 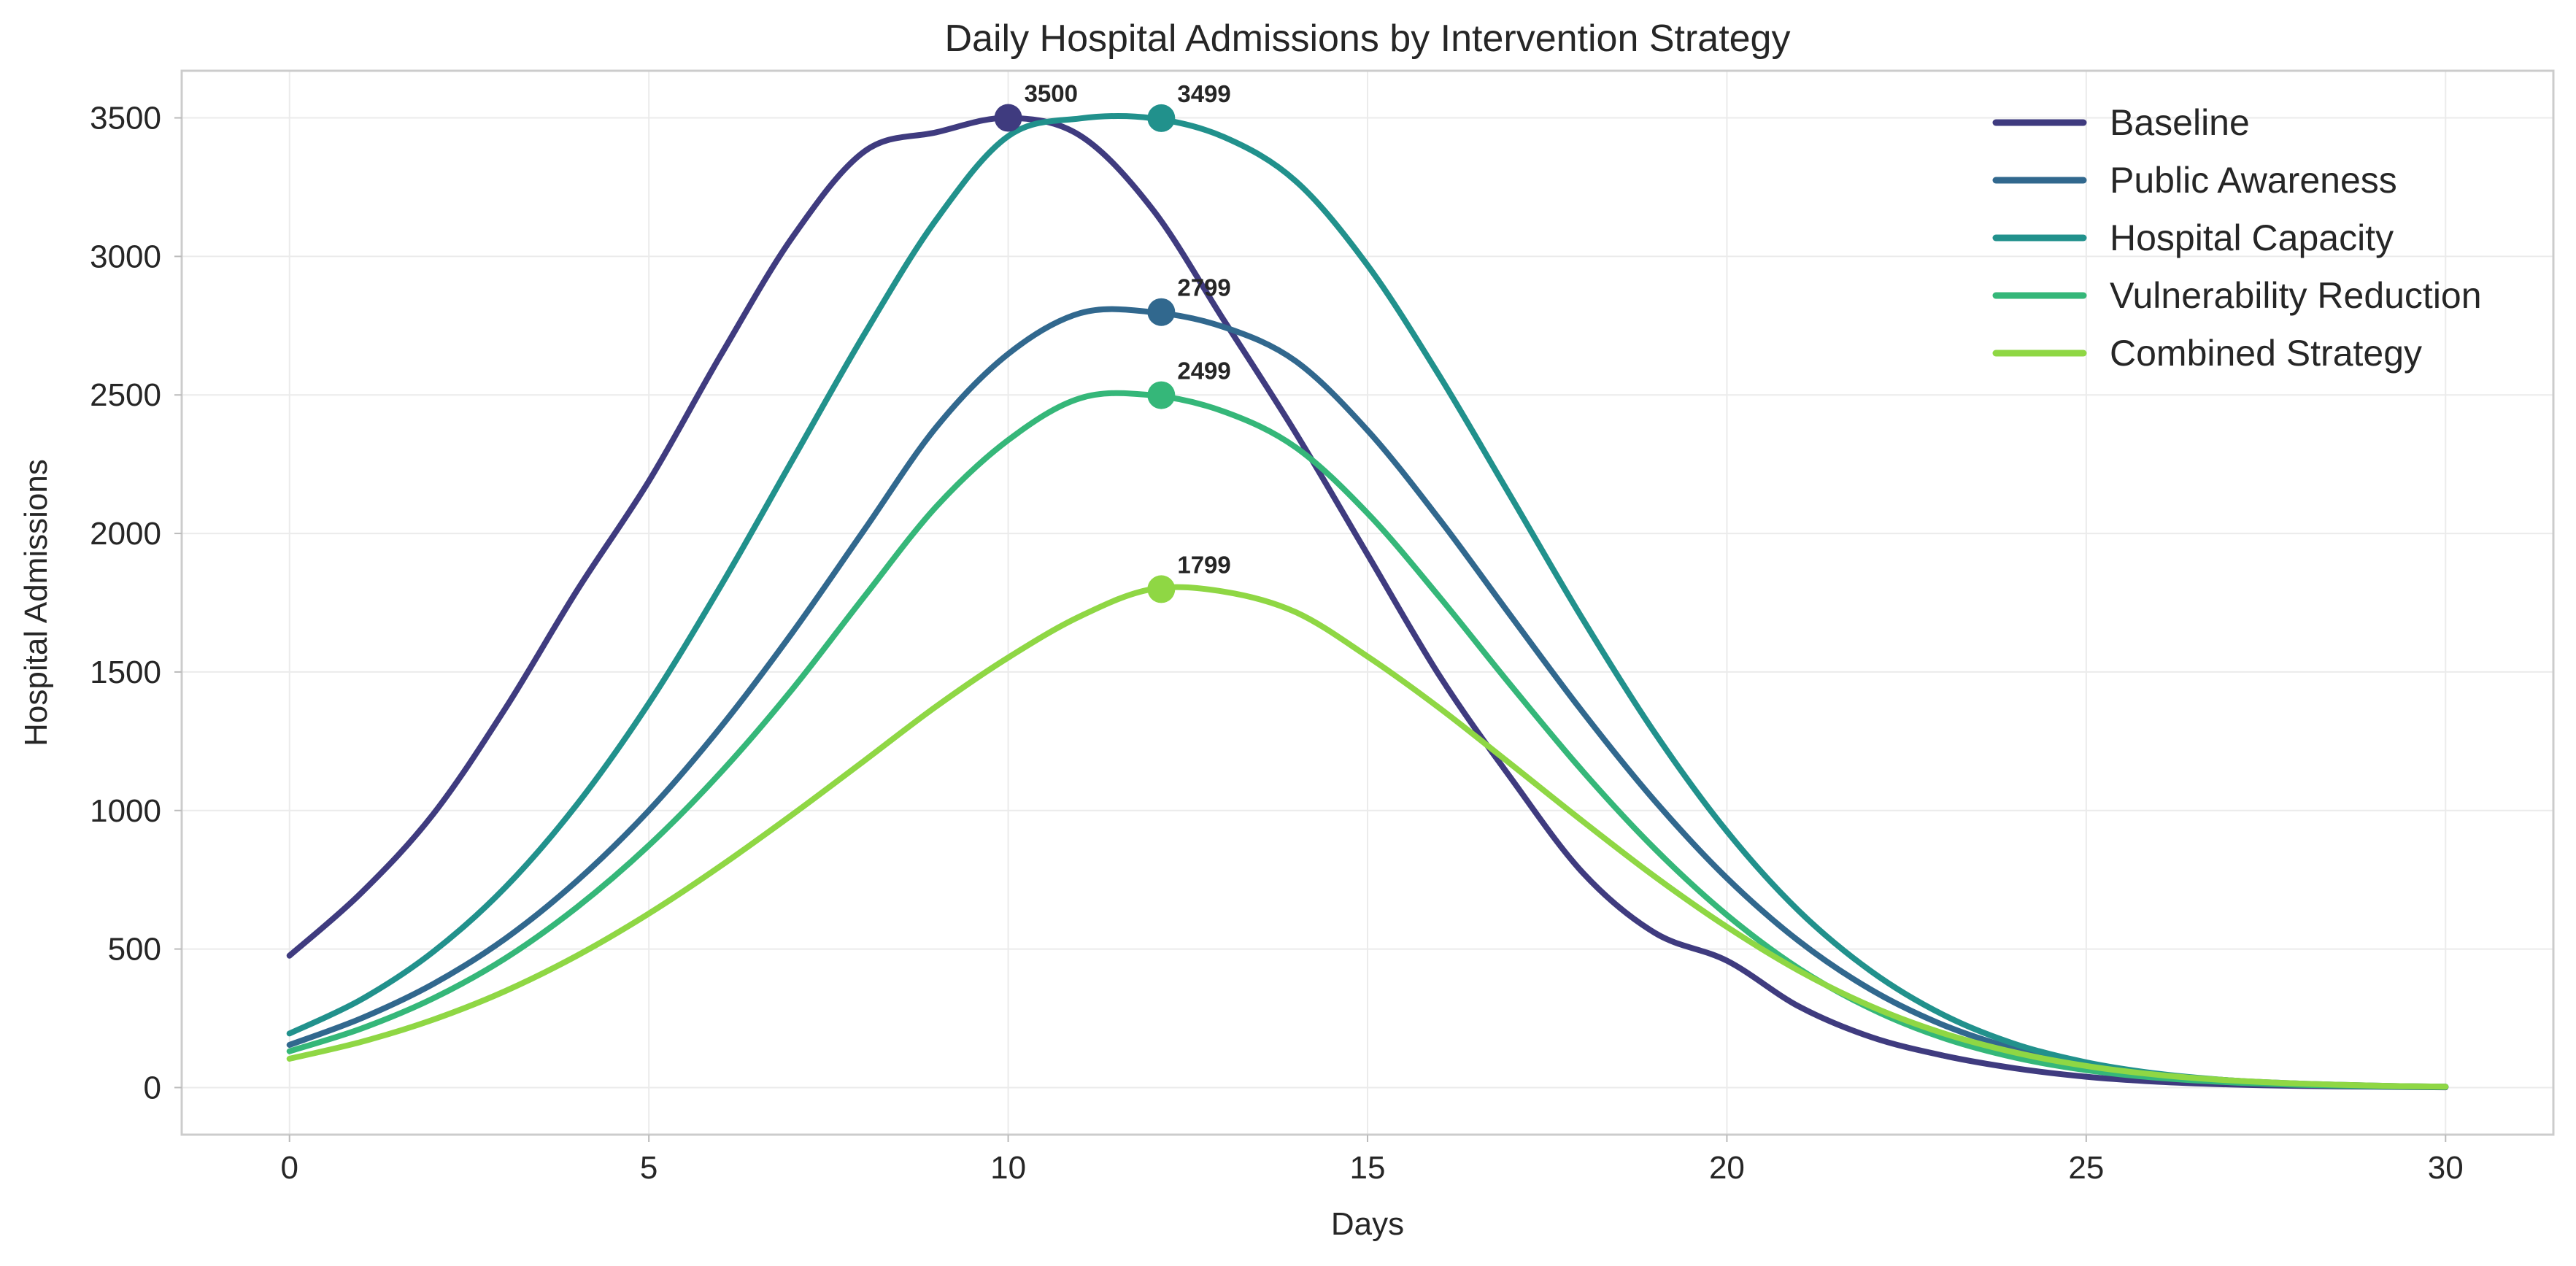 What do you see at coordinates (2266, 353) in the screenshot?
I see `legend-label: Combined Strategy` at bounding box center [2266, 353].